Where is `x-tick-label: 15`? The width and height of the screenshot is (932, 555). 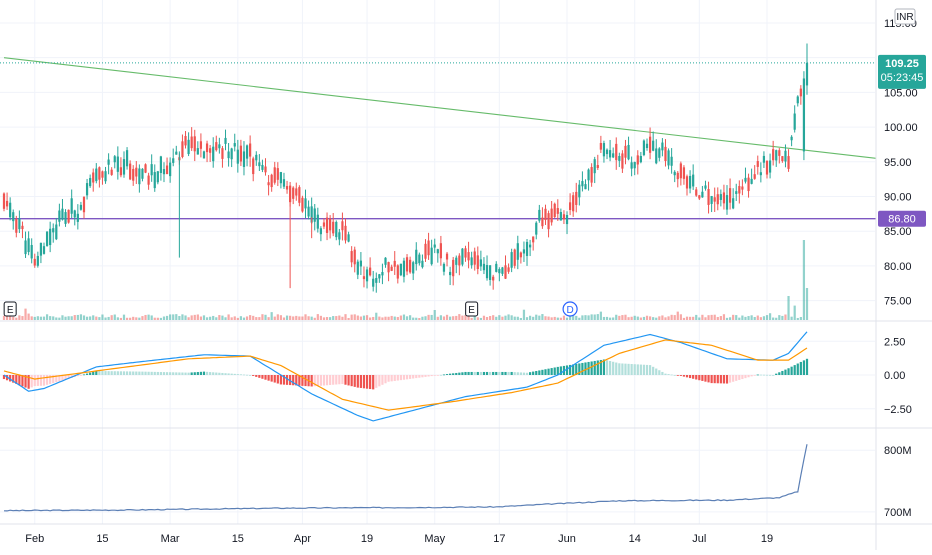
x-tick-label: 15 is located at coordinates (238, 539).